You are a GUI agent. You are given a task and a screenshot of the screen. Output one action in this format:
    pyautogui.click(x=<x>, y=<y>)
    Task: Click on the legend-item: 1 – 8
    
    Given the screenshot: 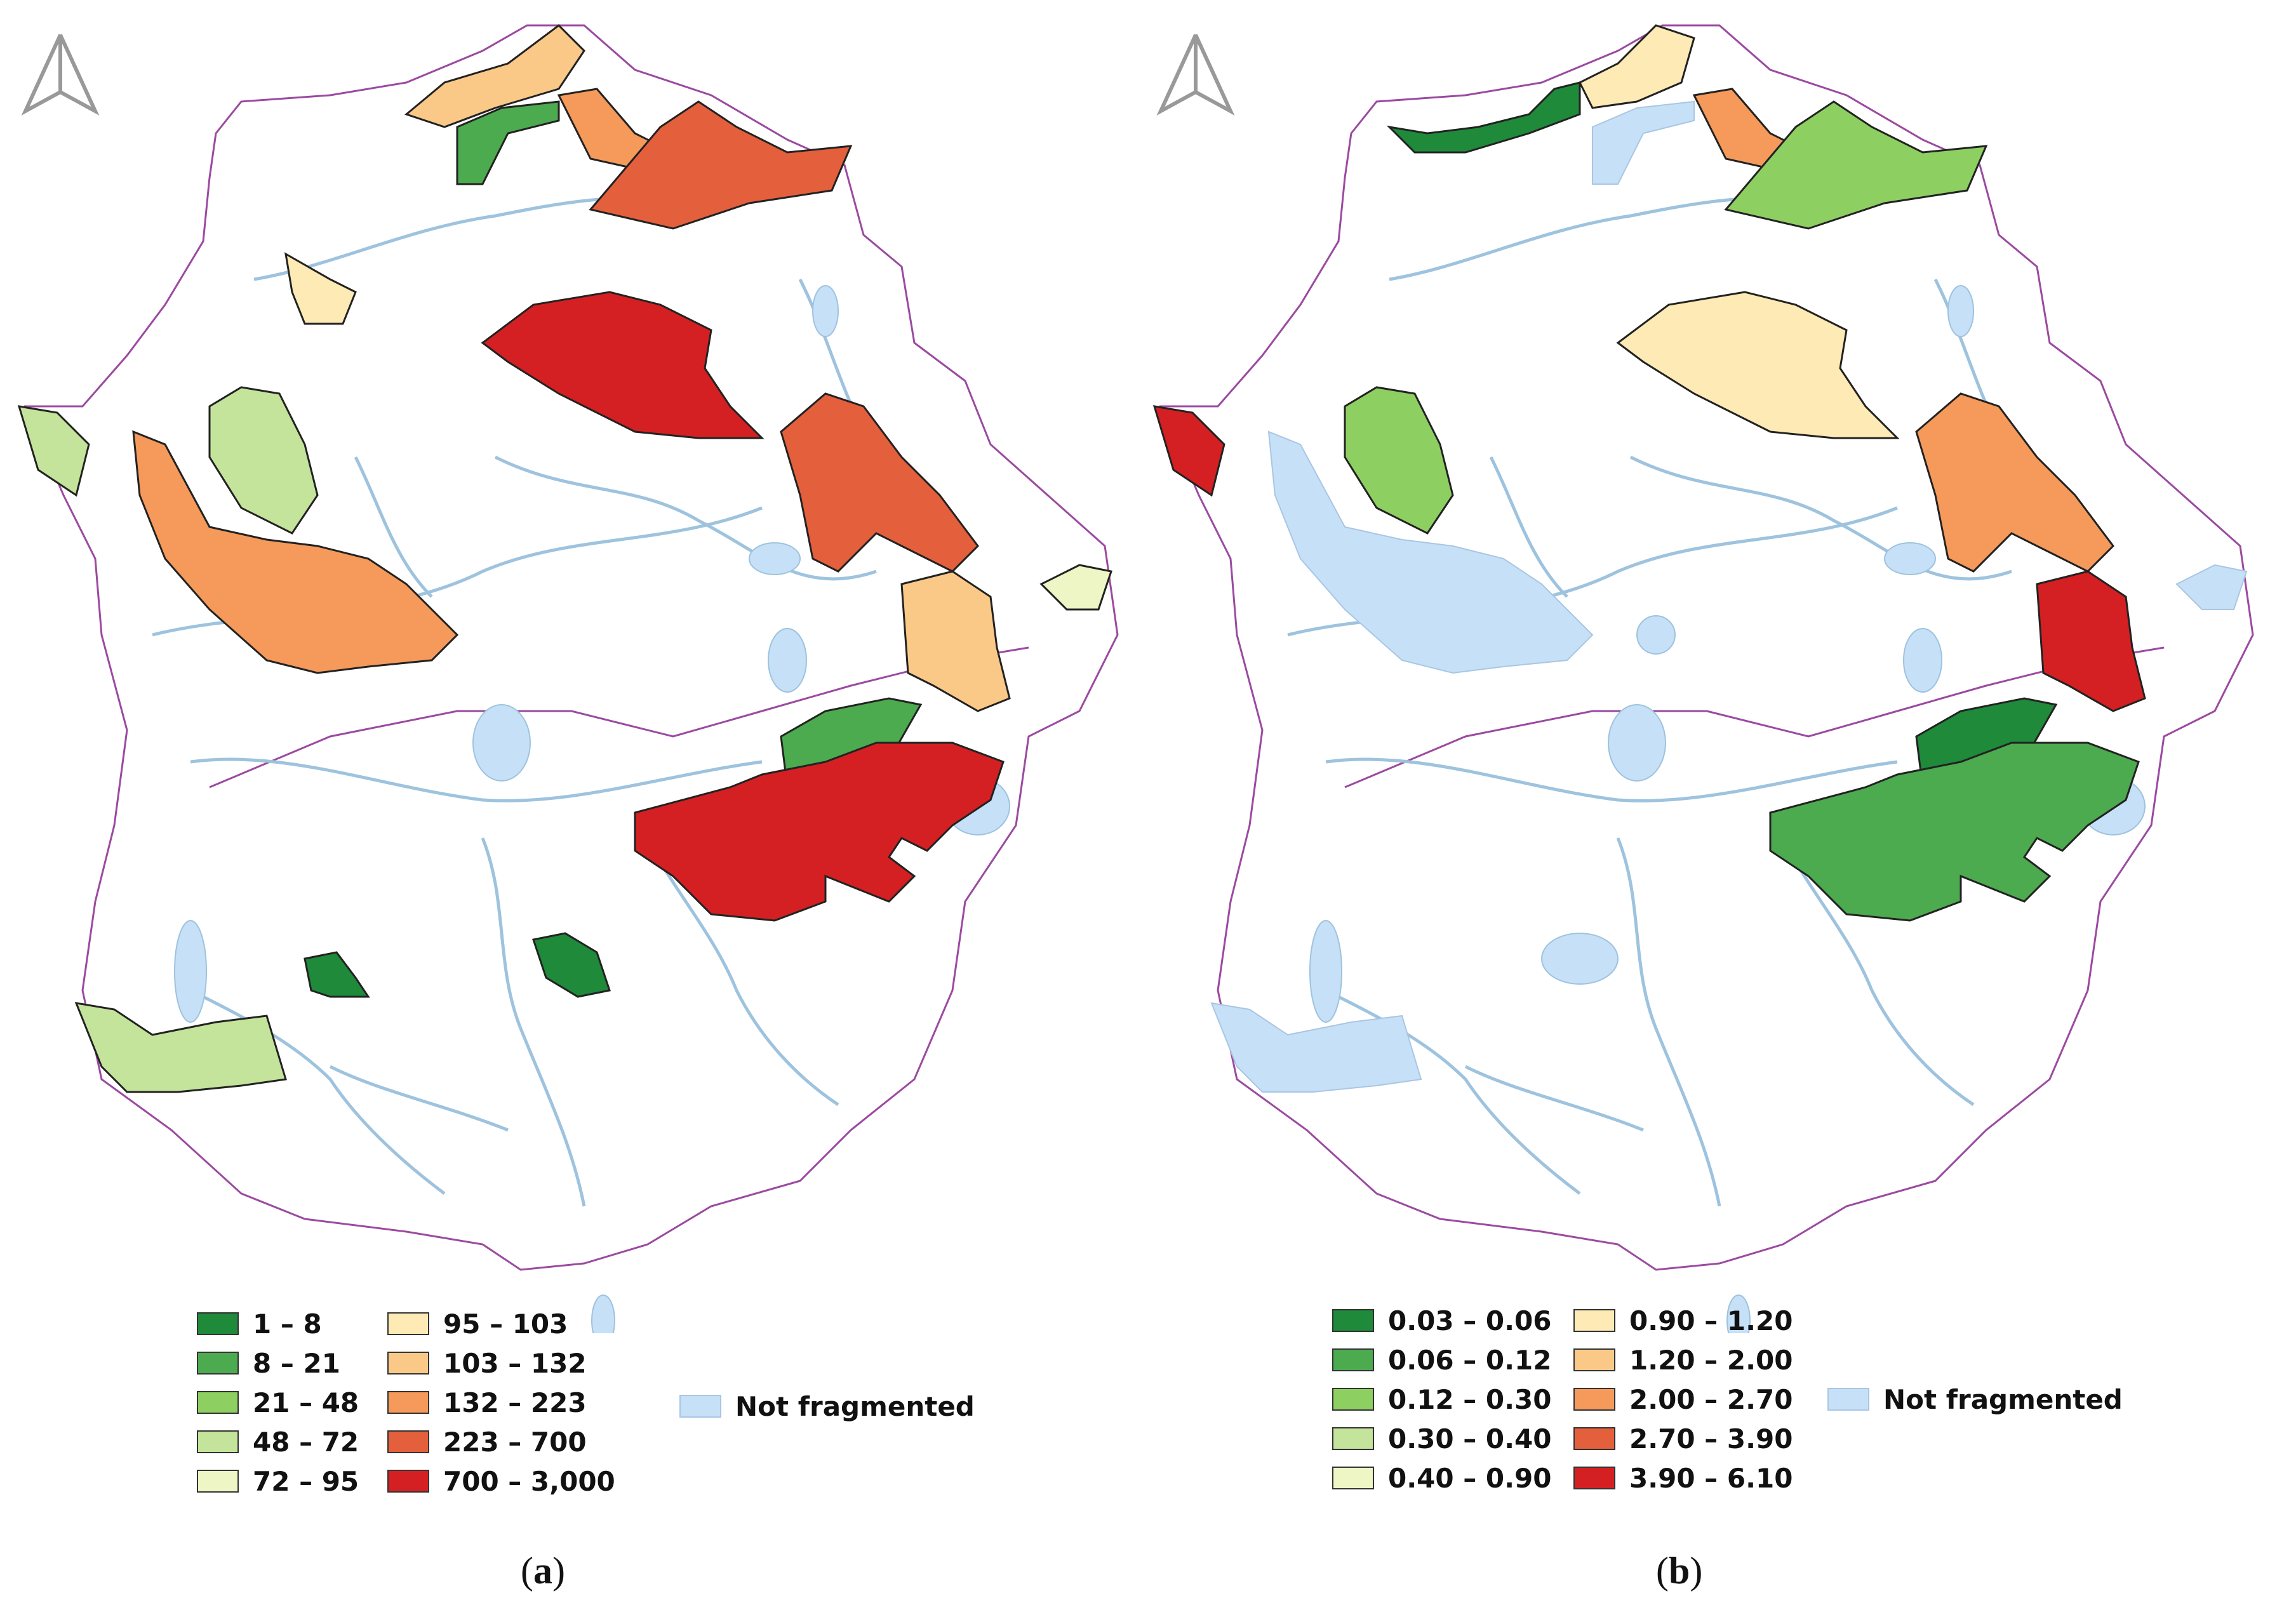 What is the action you would take?
    pyautogui.click(x=259, y=1324)
    